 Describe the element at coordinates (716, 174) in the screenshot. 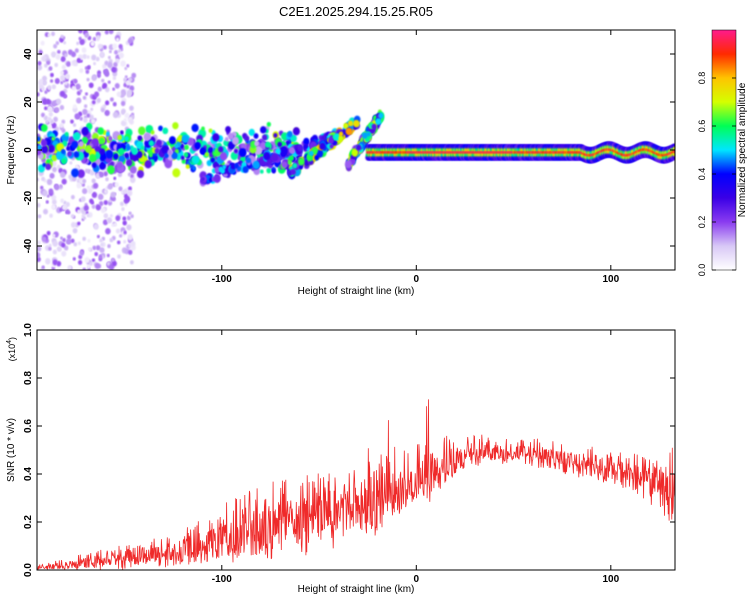

I see `colorbar-ticks: 0.0 0.2 0.4 0.6 0.8` at that location.